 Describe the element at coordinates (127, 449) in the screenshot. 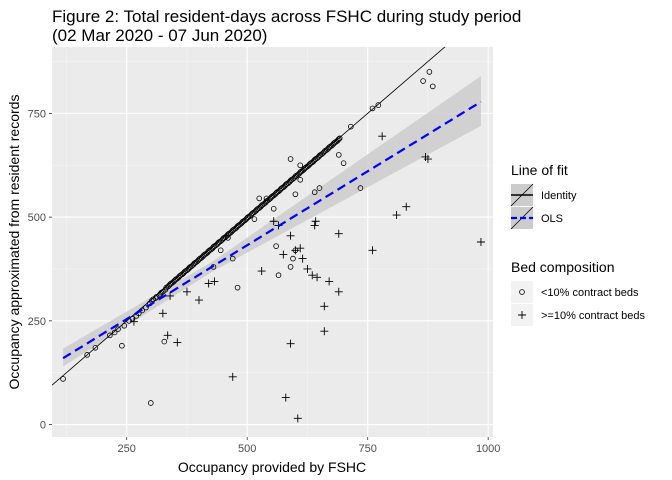

I see `x-tick-label: 250` at that location.